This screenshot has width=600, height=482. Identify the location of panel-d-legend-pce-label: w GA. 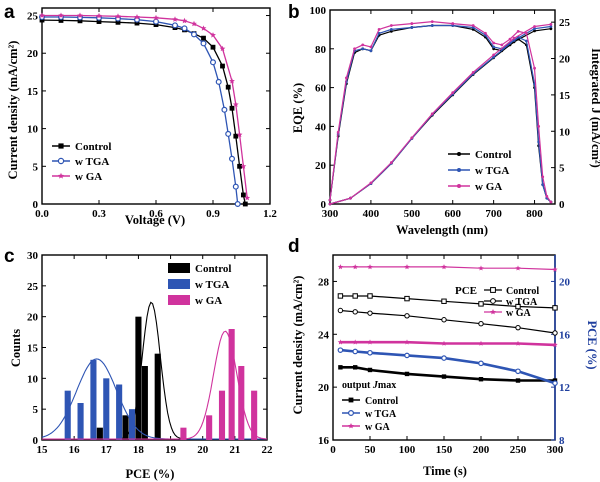
(519, 313).